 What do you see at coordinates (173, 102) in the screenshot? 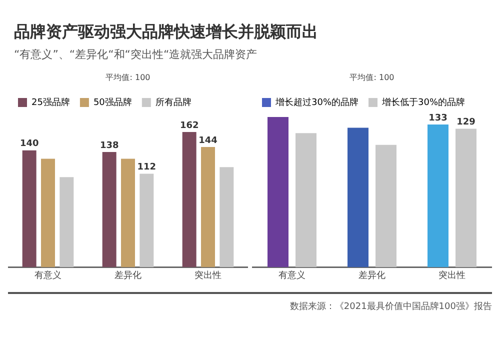
I see `legend-label: 所有品牌` at bounding box center [173, 102].